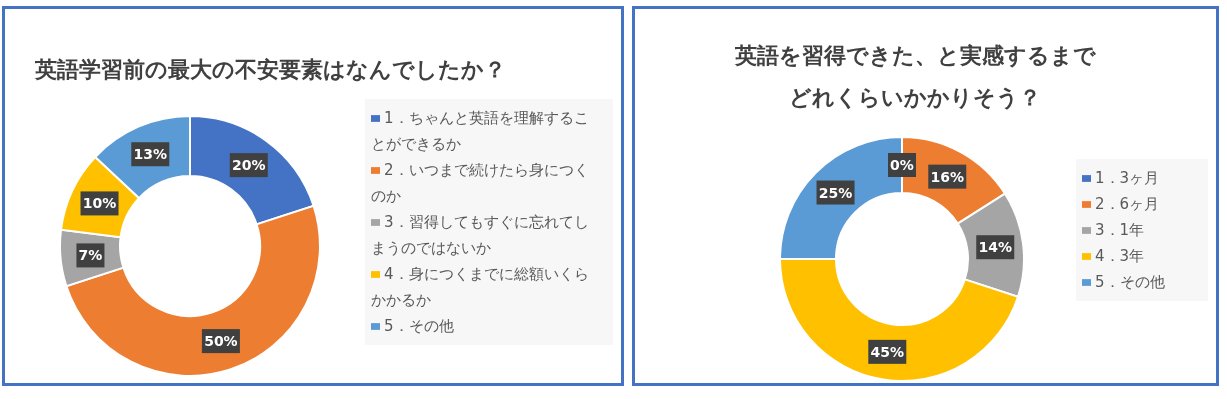 This screenshot has width=1227, height=399. What do you see at coordinates (90, 255) in the screenshot?
I see `data-label: 7%` at bounding box center [90, 255].